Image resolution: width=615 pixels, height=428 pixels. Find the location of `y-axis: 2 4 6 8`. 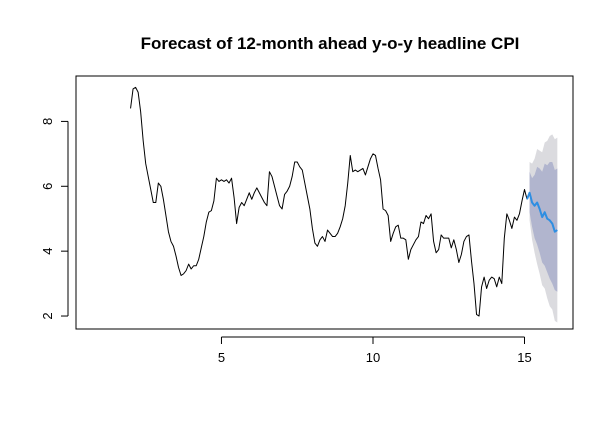

y-axis: 2 4 6 8 is located at coordinates (54, 219).